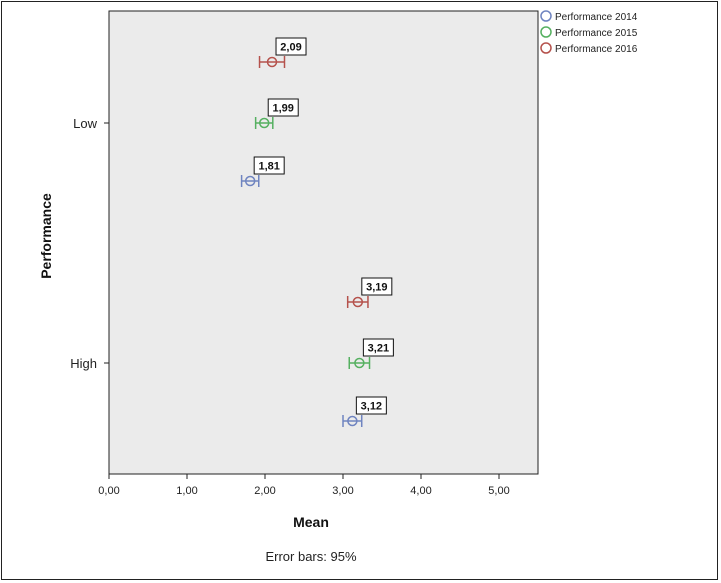 This screenshot has width=721, height=583. I want to click on error-bar-group: 3,19, so click(369, 292).